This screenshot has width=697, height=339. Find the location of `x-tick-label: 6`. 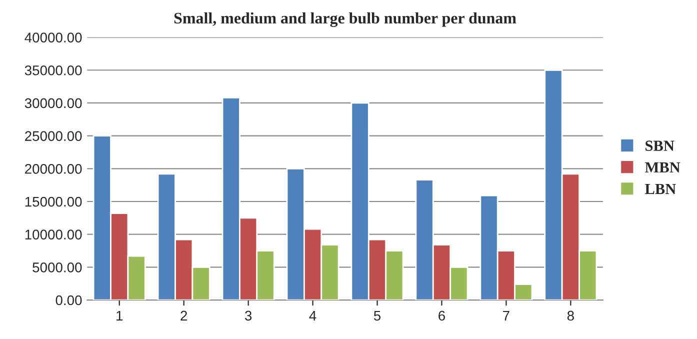

x-tick-label: 6 is located at coordinates (441, 315).